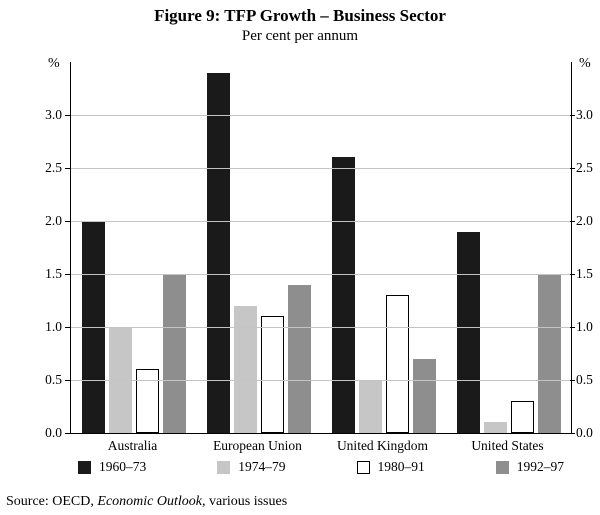 The width and height of the screenshot is (600, 515). What do you see at coordinates (584, 379) in the screenshot?
I see `y-tick-label-right: 0.5` at bounding box center [584, 379].